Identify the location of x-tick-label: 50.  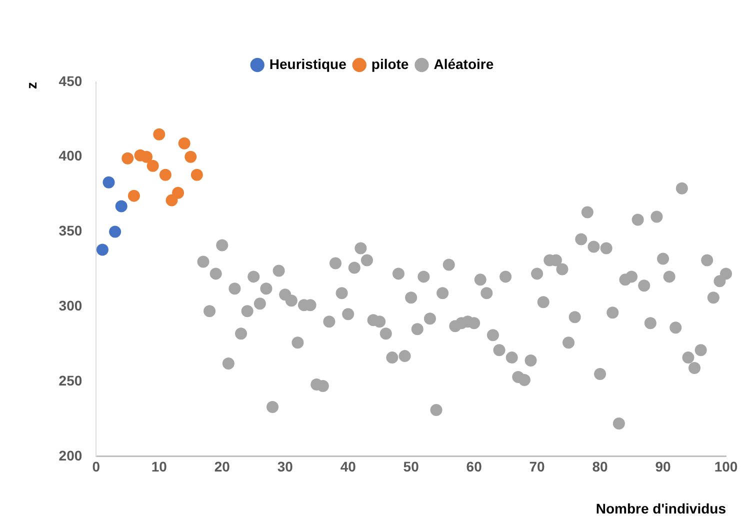
(411, 466).